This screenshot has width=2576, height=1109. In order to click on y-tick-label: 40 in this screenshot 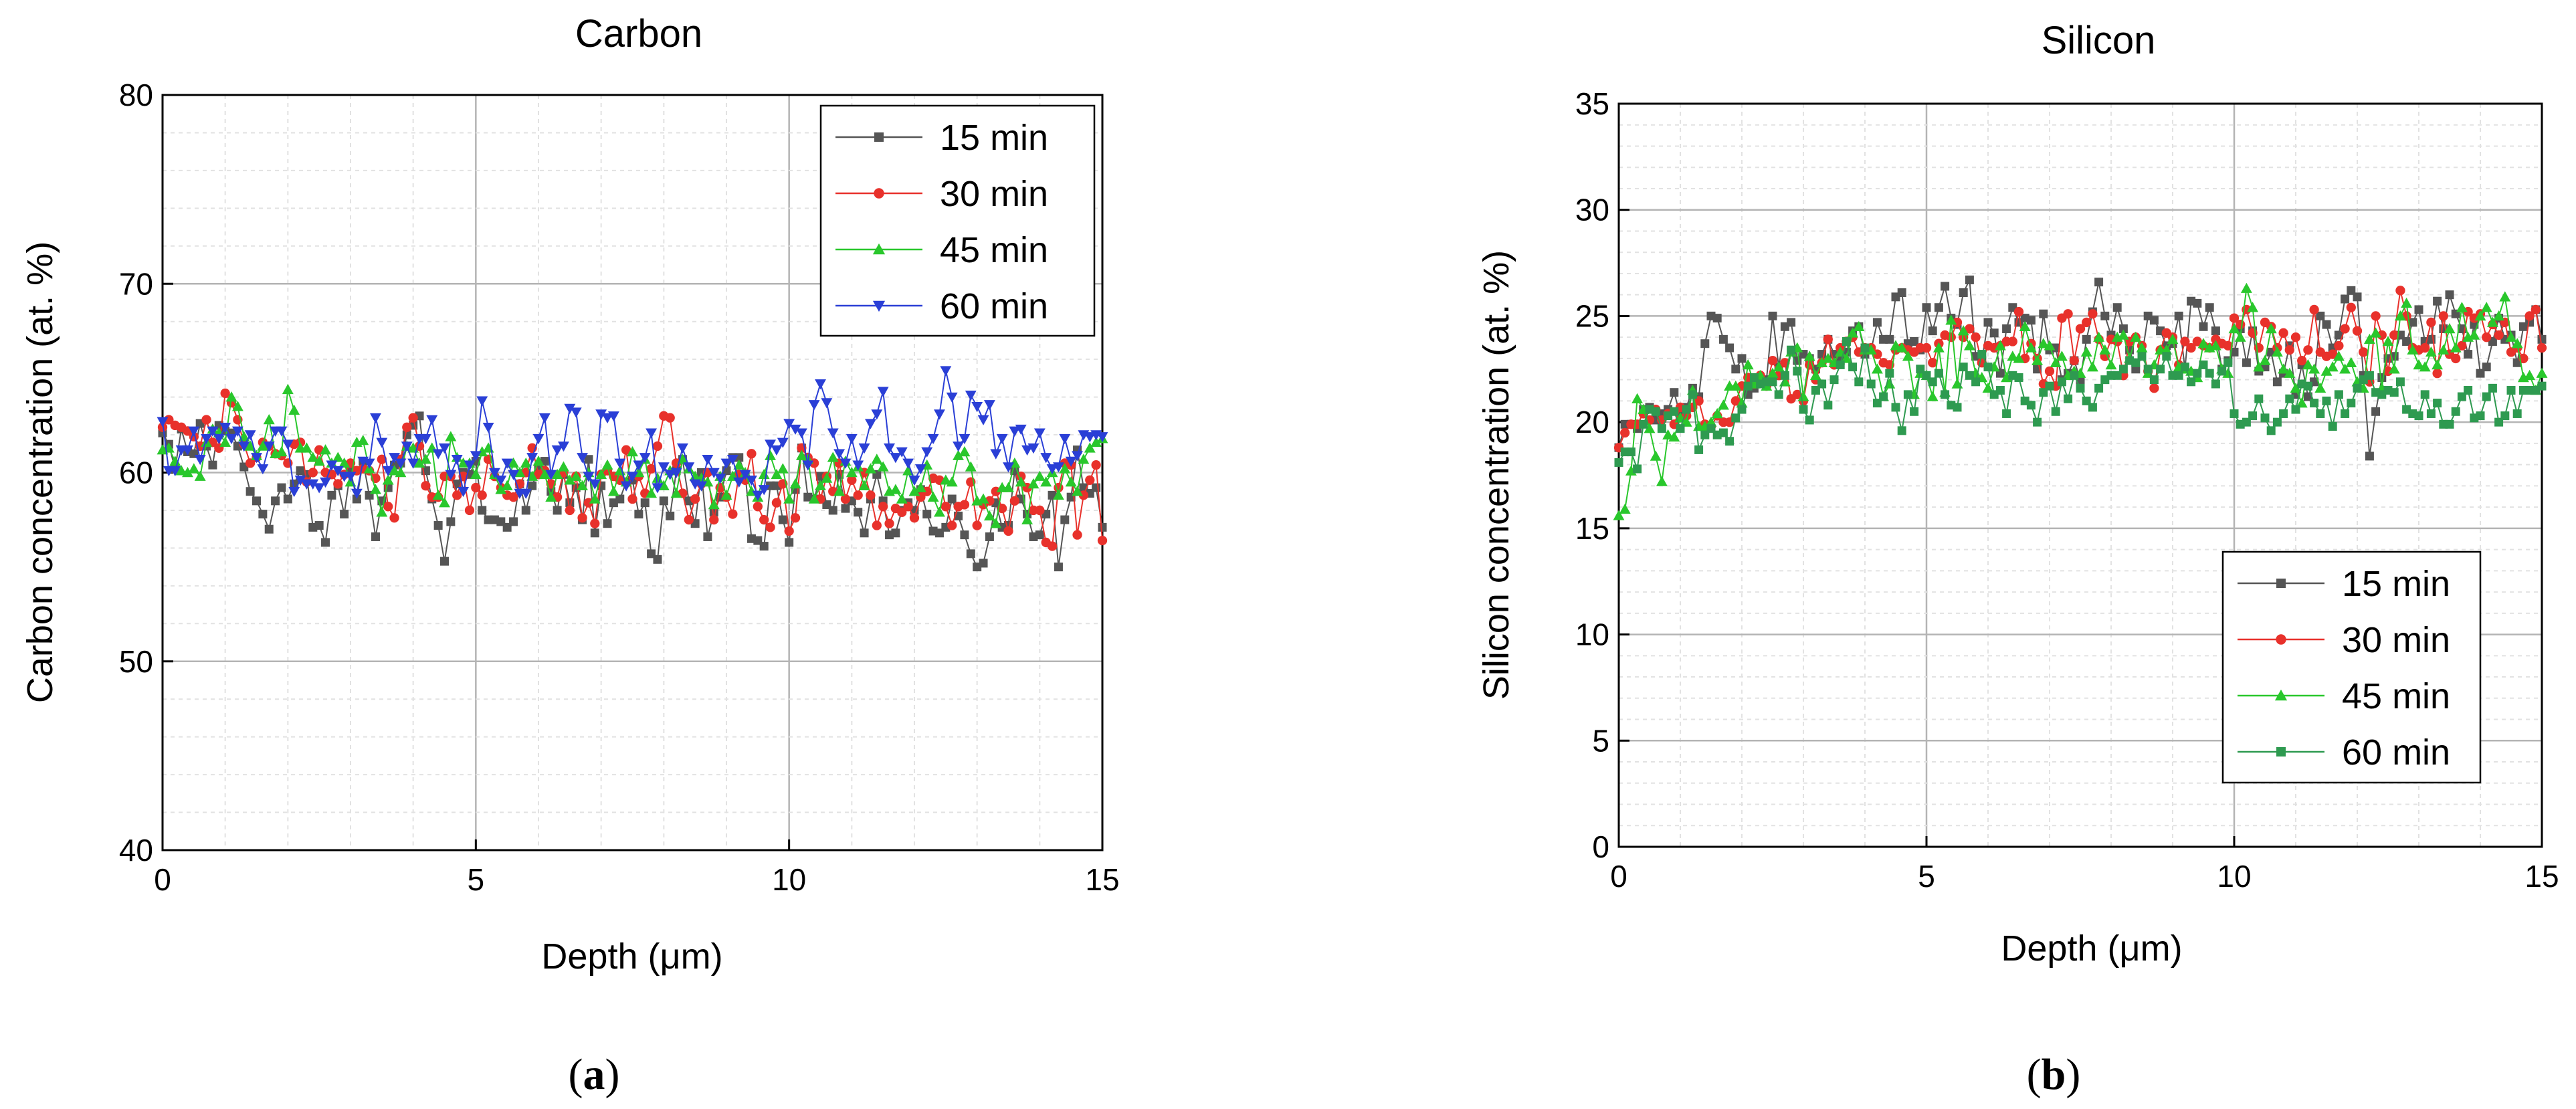, I will do `click(136, 851)`.